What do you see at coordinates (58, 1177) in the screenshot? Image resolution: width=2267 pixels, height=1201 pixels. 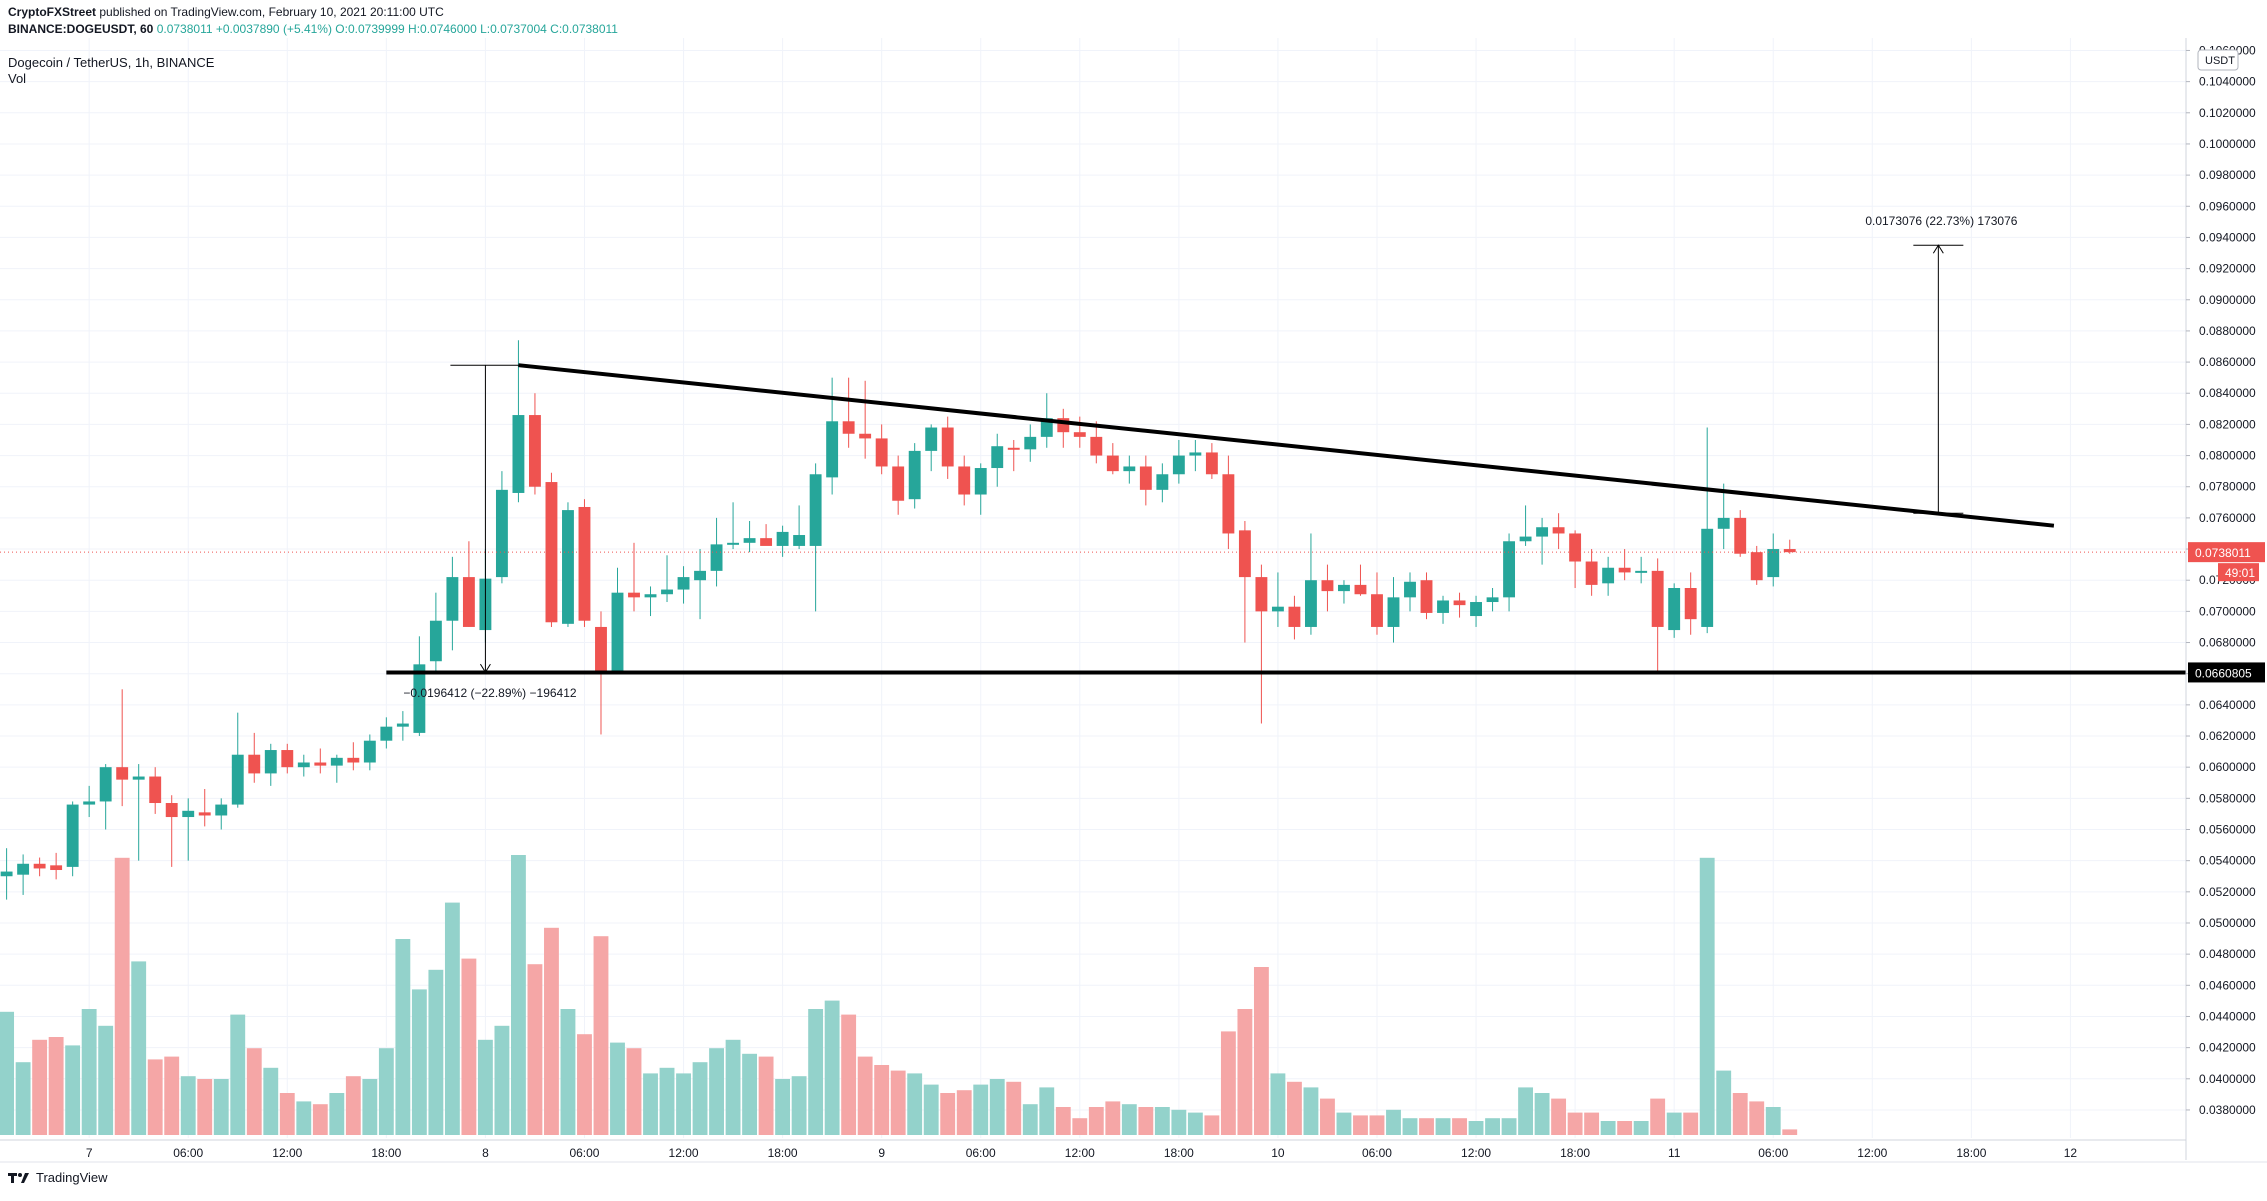 I see `footer-brand: TradingView` at bounding box center [58, 1177].